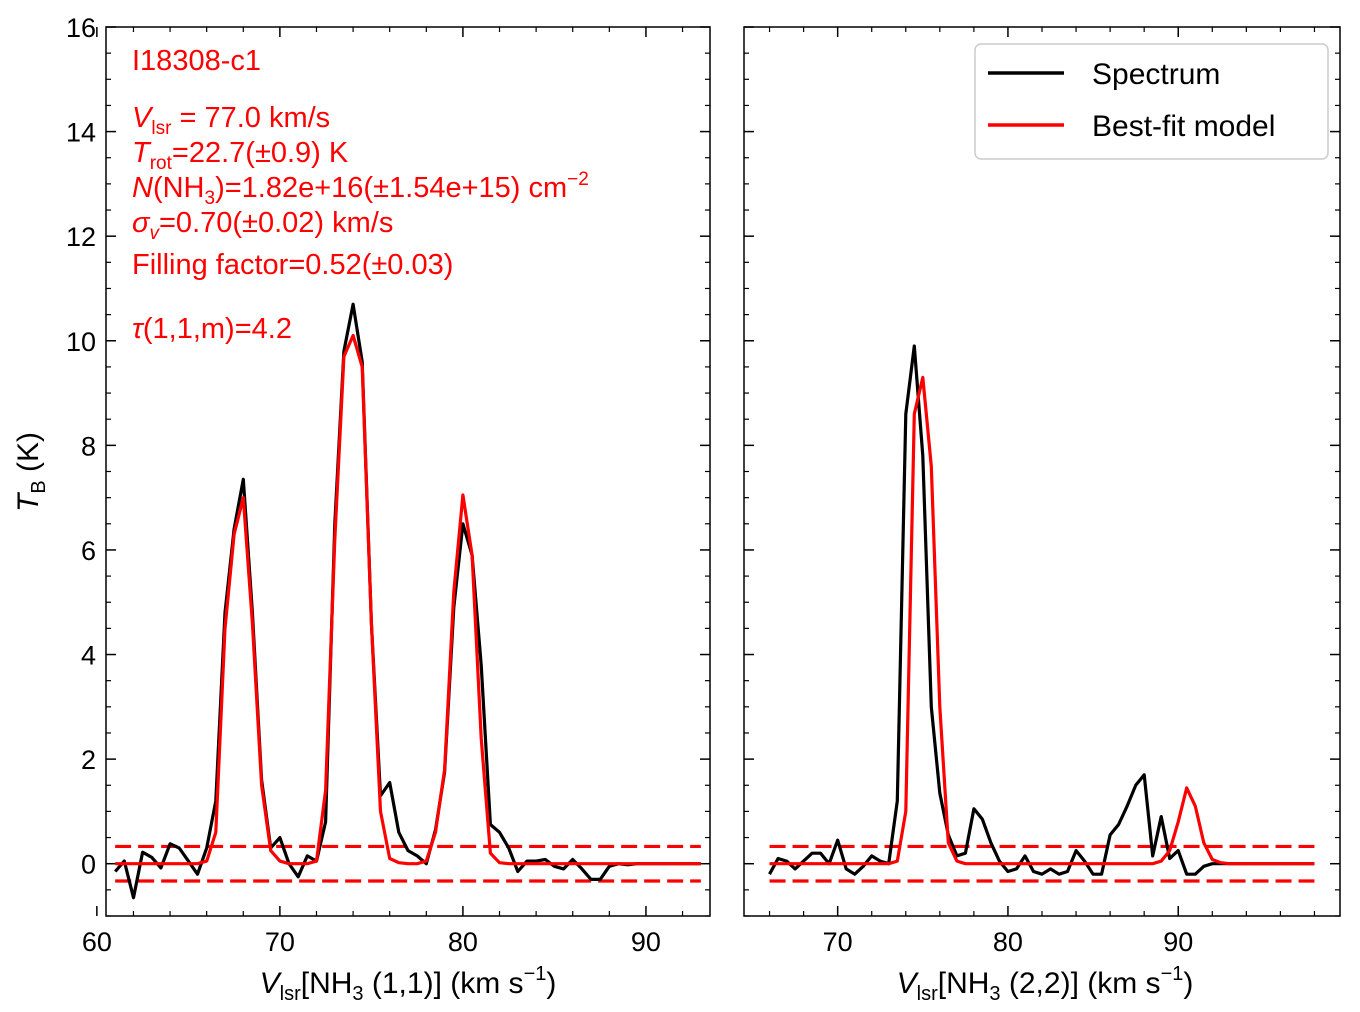  Describe the element at coordinates (240, 155) in the screenshot. I see `trot-annotation: Trot=22.7(±0.9) K` at that location.